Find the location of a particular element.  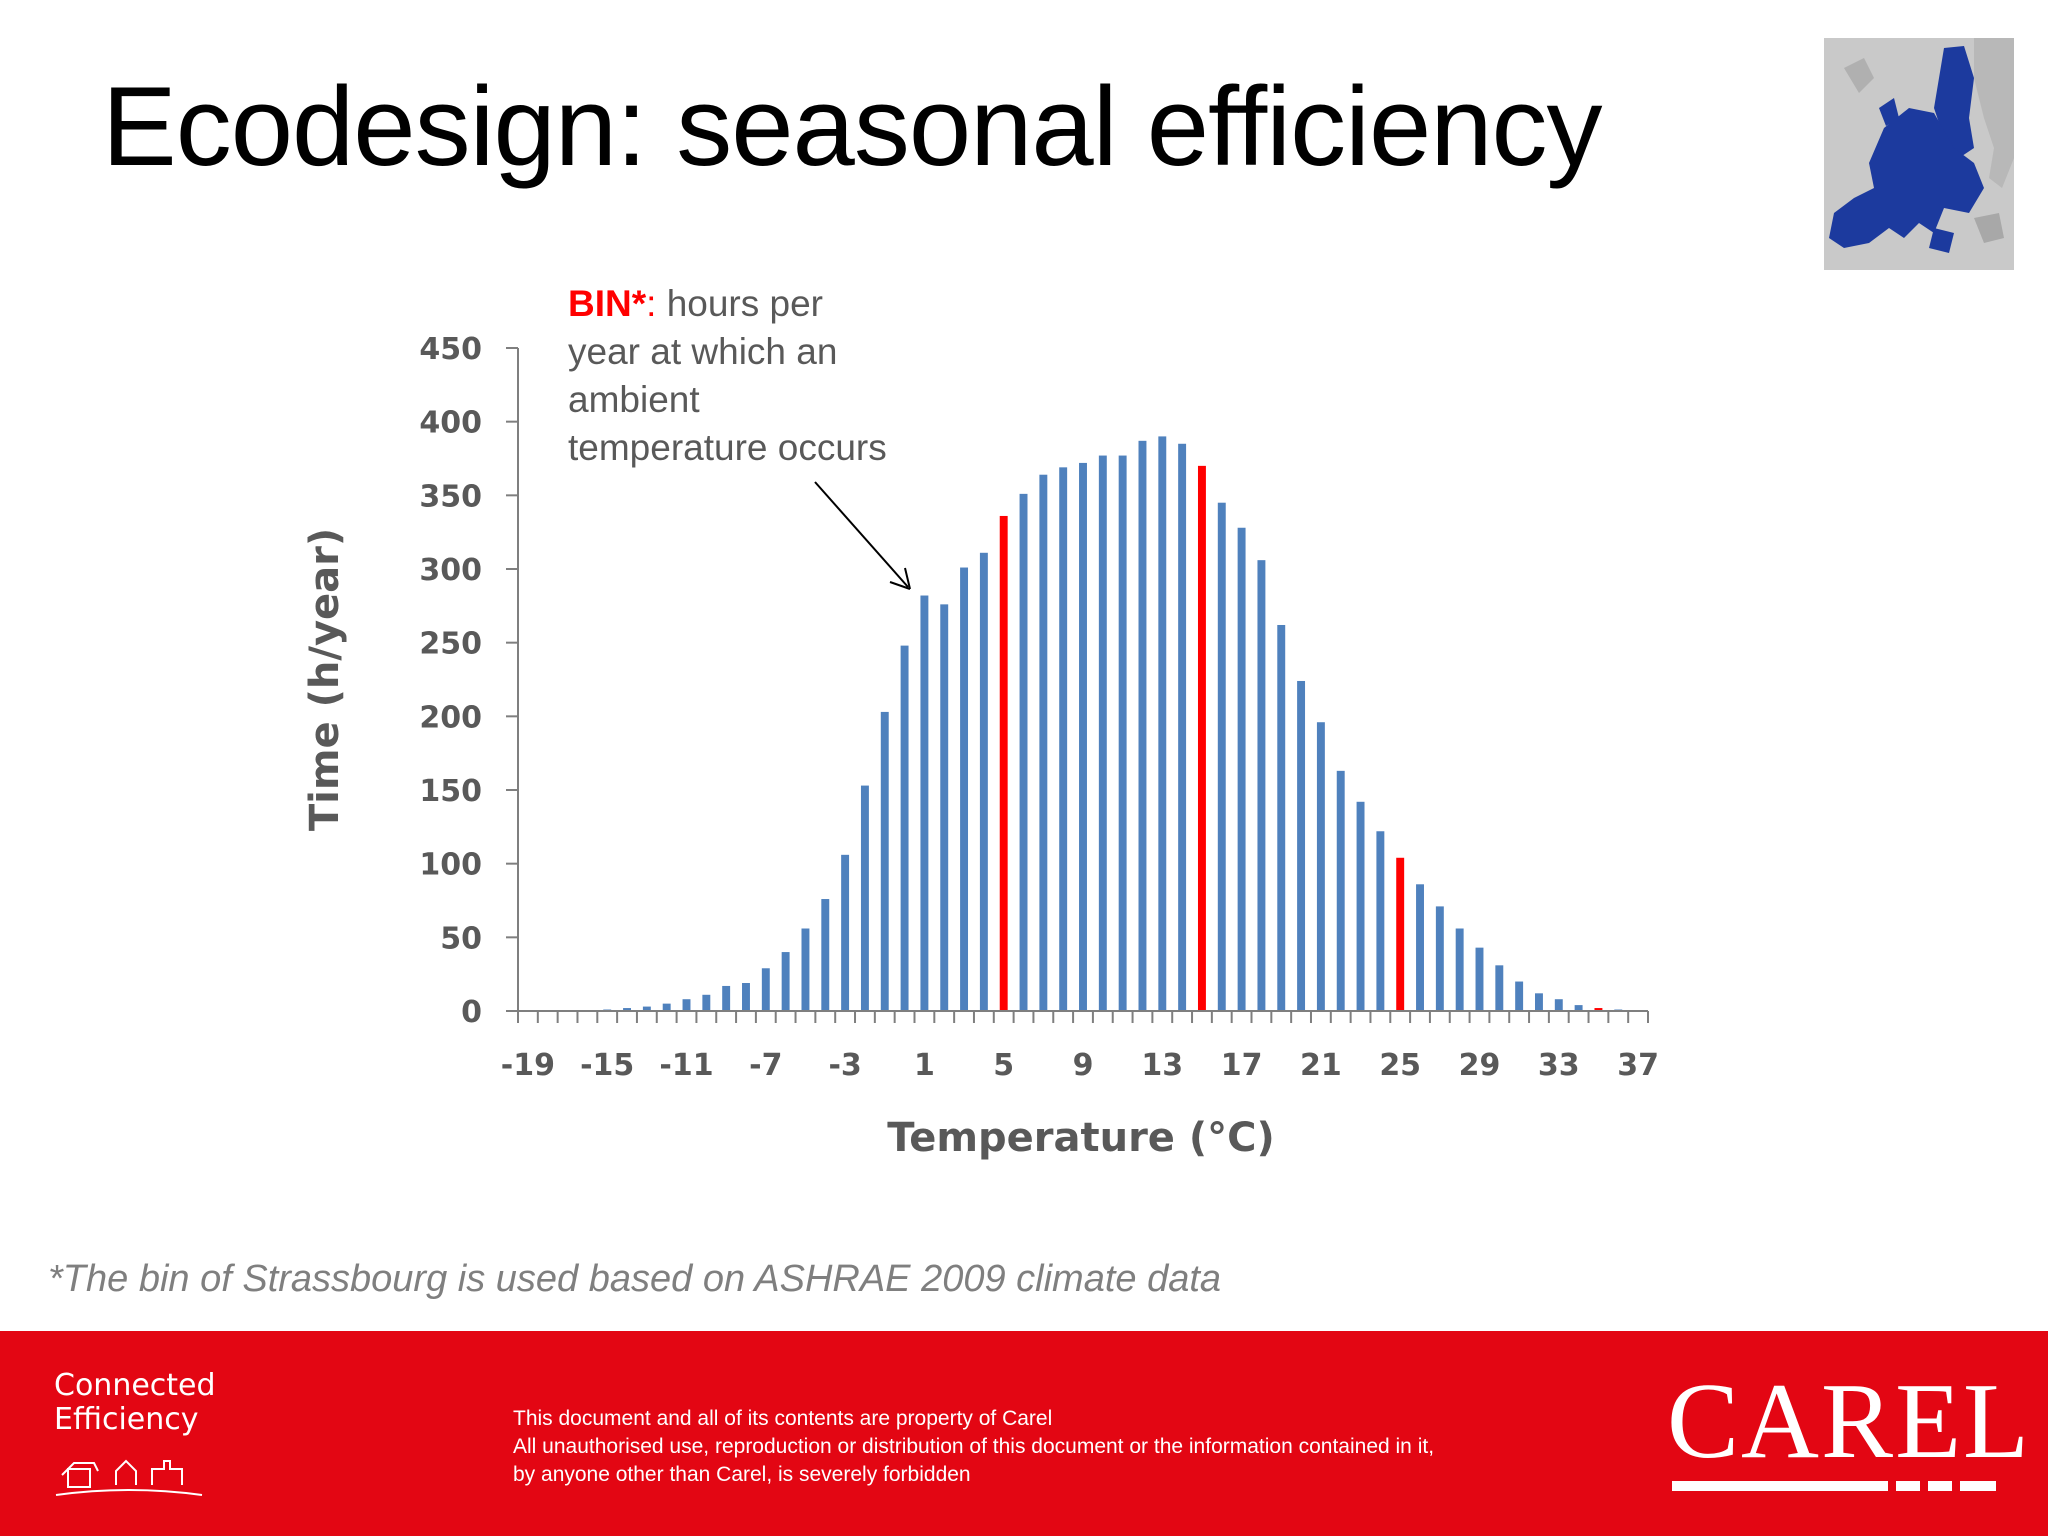

x-tick-label: -3 is located at coordinates (844, 1065).